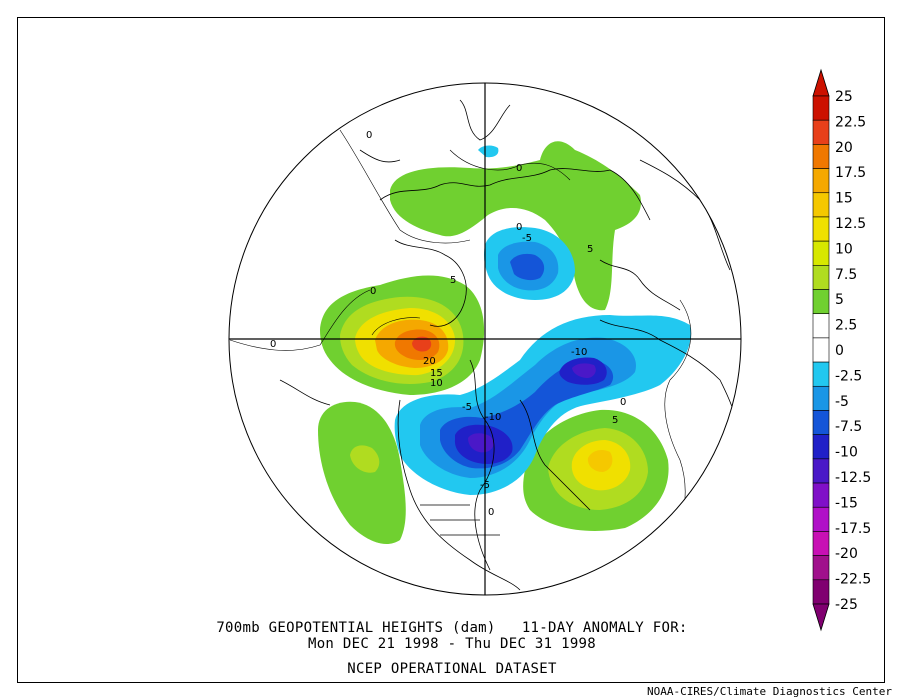 Image resolution: width=904 pixels, height=699 pixels. What do you see at coordinates (850, 173) in the screenshot?
I see `colorbar-label: 17.5` at bounding box center [850, 173].